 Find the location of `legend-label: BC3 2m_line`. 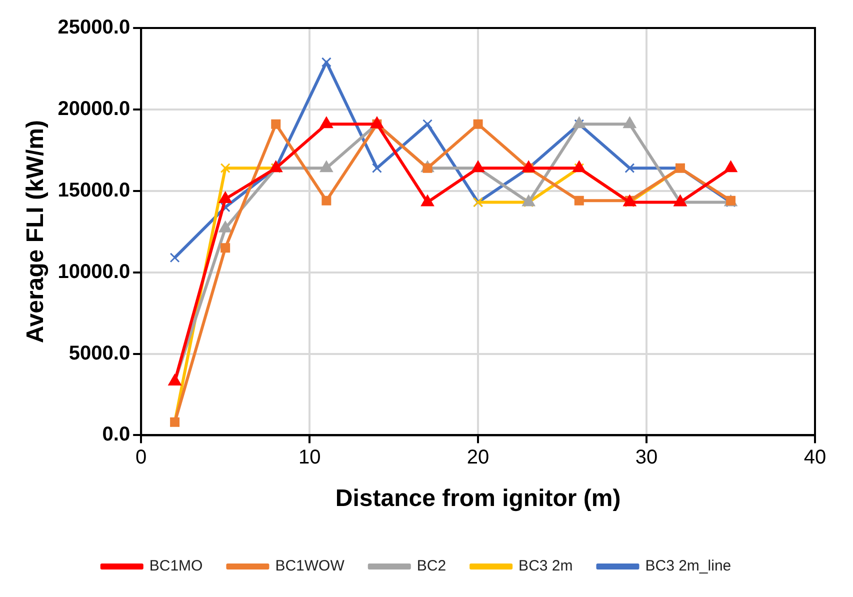

legend-label: BC3 2m_line is located at coordinates (688, 566).